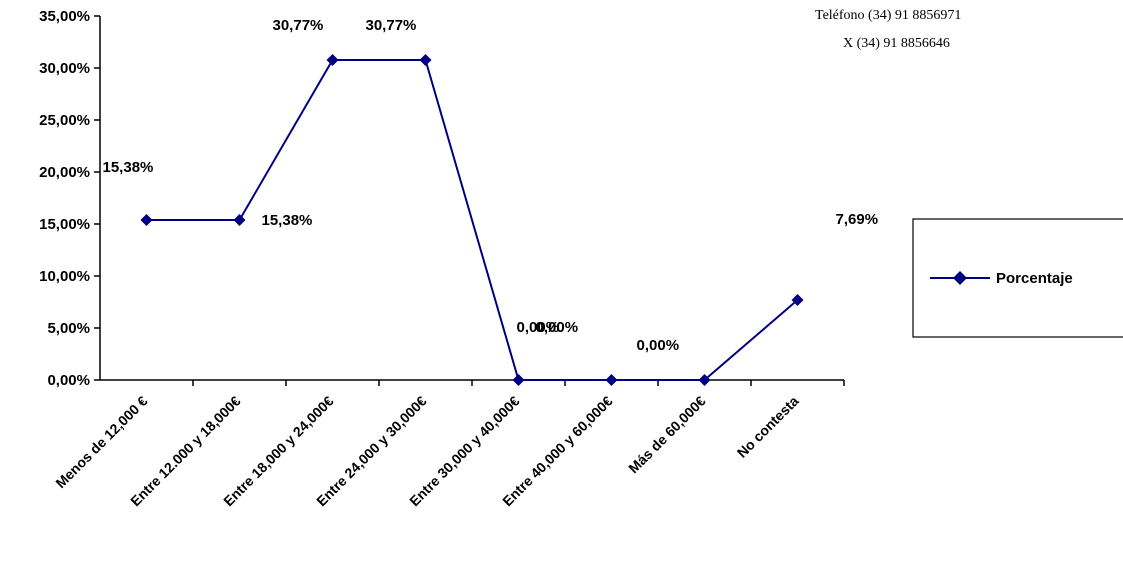 This screenshot has width=1123, height=567. I want to click on x-category-label: No contesta, so click(768, 427).